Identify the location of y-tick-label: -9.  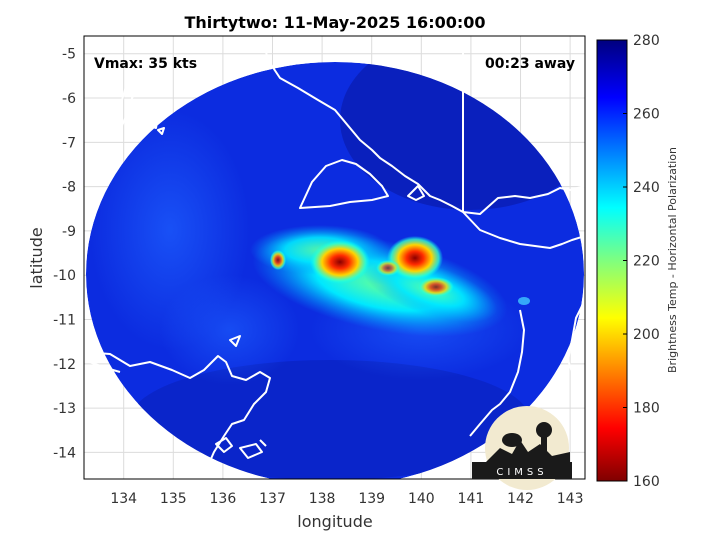
(69, 232).